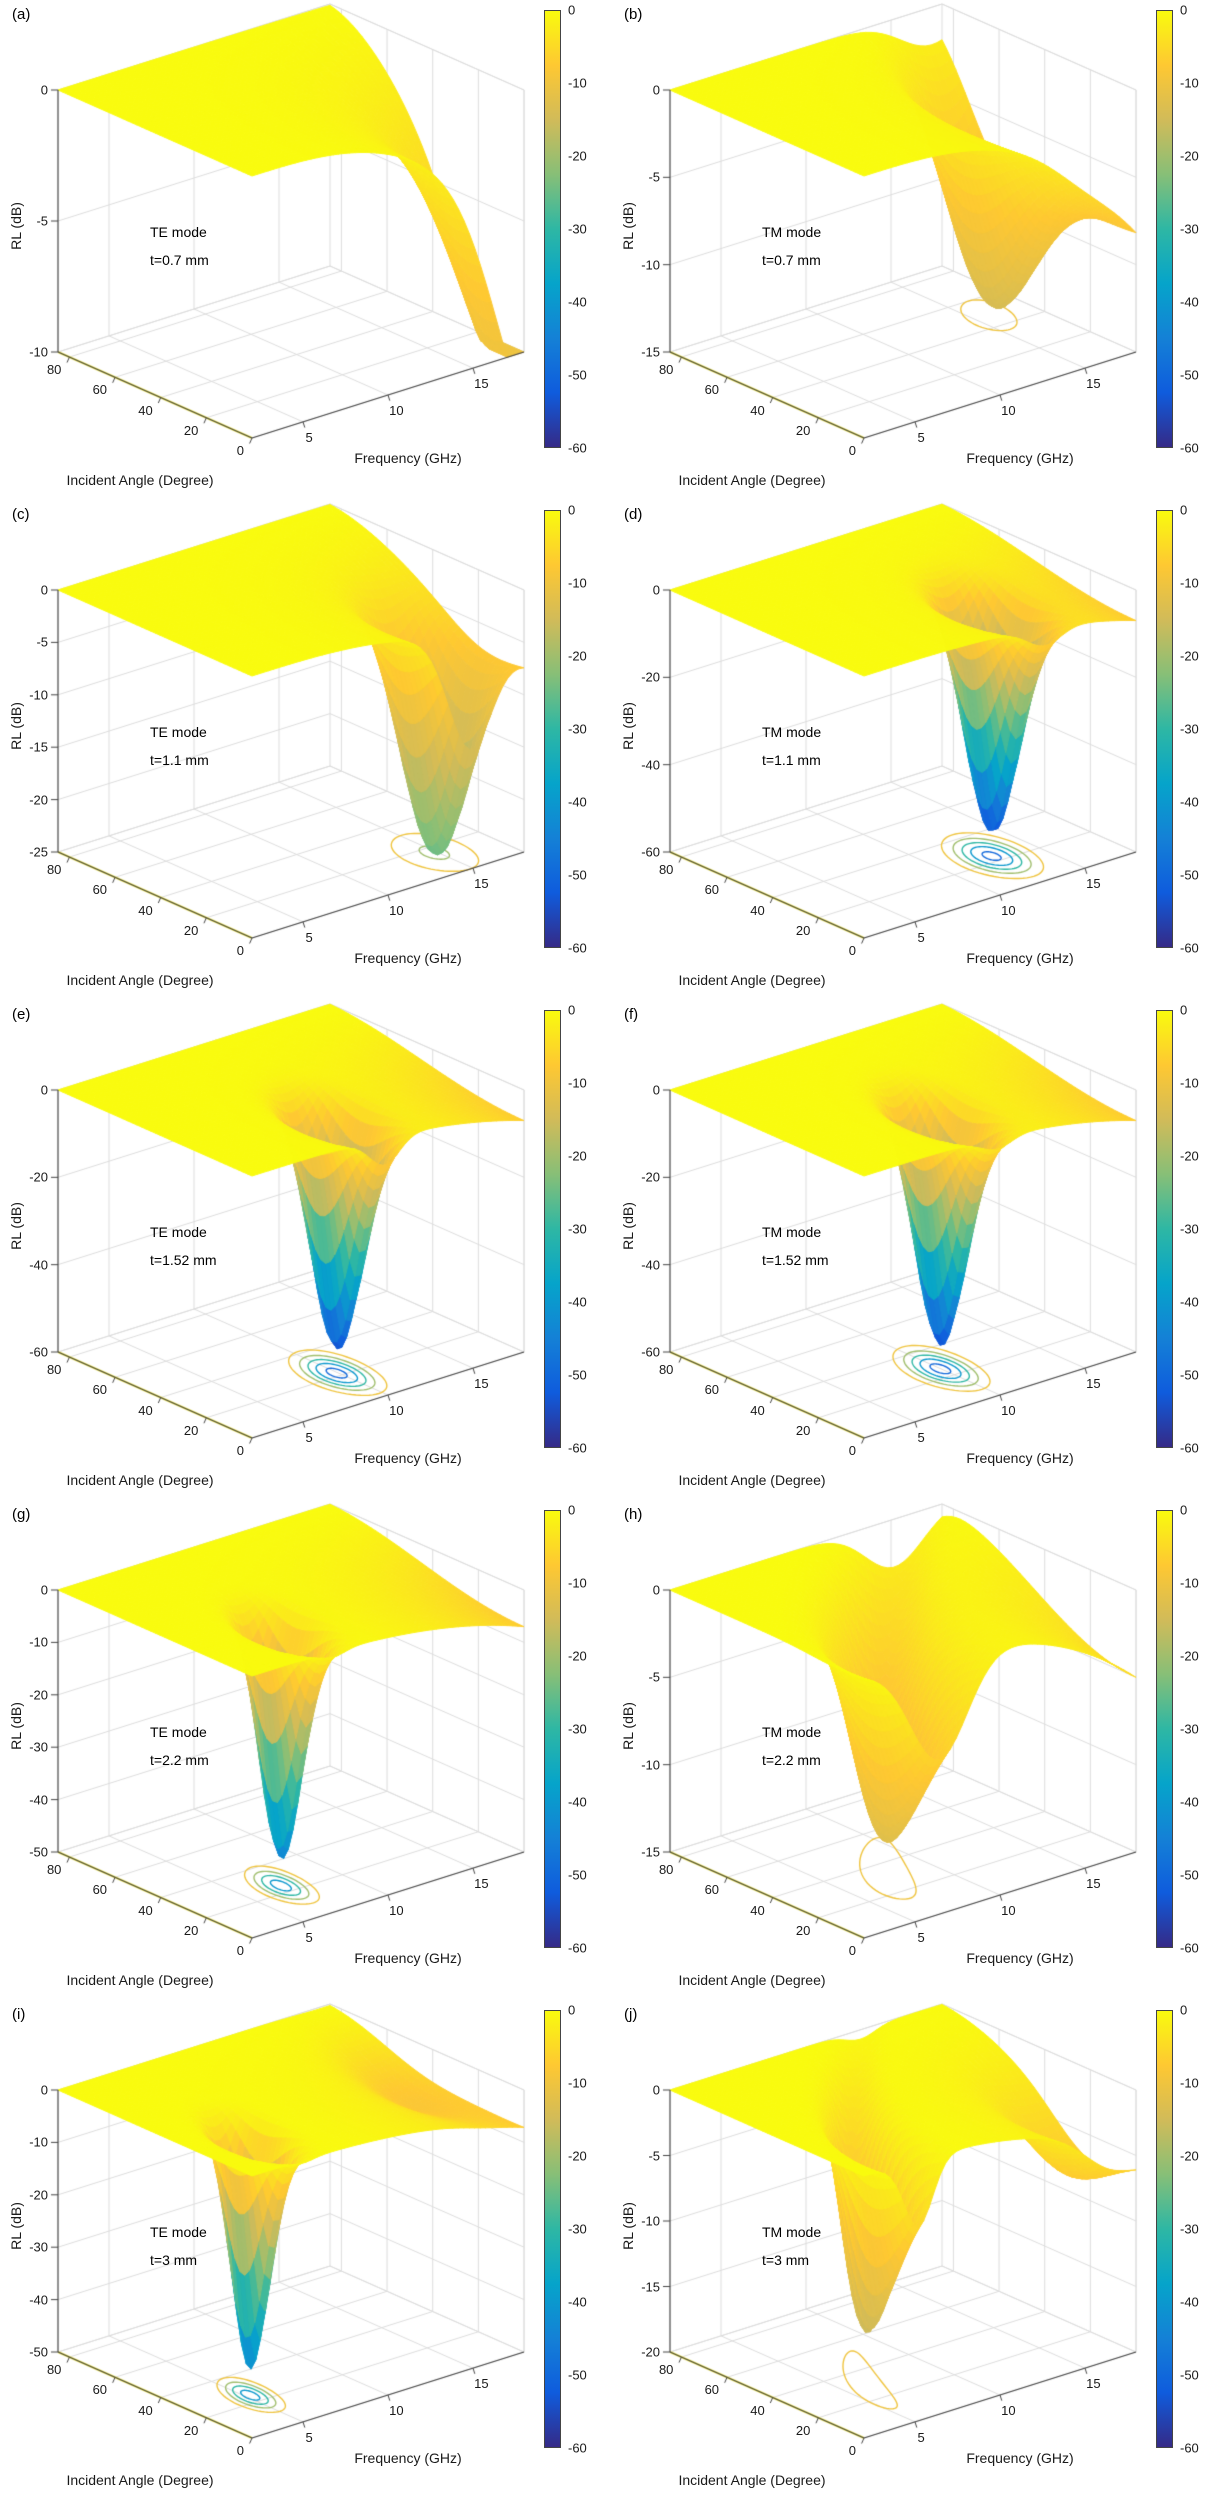 This screenshot has height=2500, width=1225. I want to click on panel-label: (c), so click(21, 514).